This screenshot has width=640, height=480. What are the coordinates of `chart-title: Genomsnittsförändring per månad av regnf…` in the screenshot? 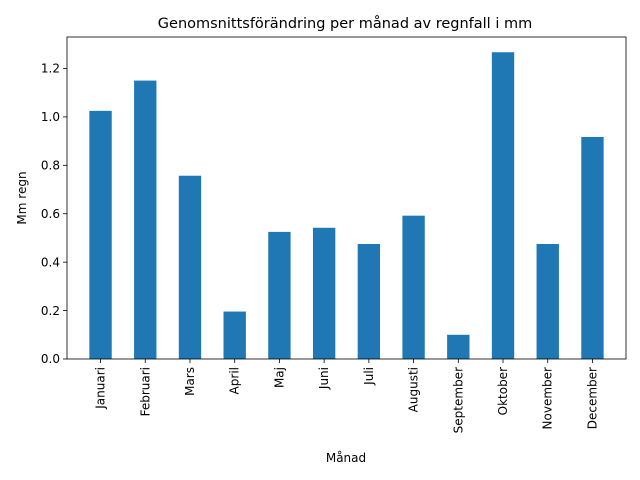 It's located at (345, 23).